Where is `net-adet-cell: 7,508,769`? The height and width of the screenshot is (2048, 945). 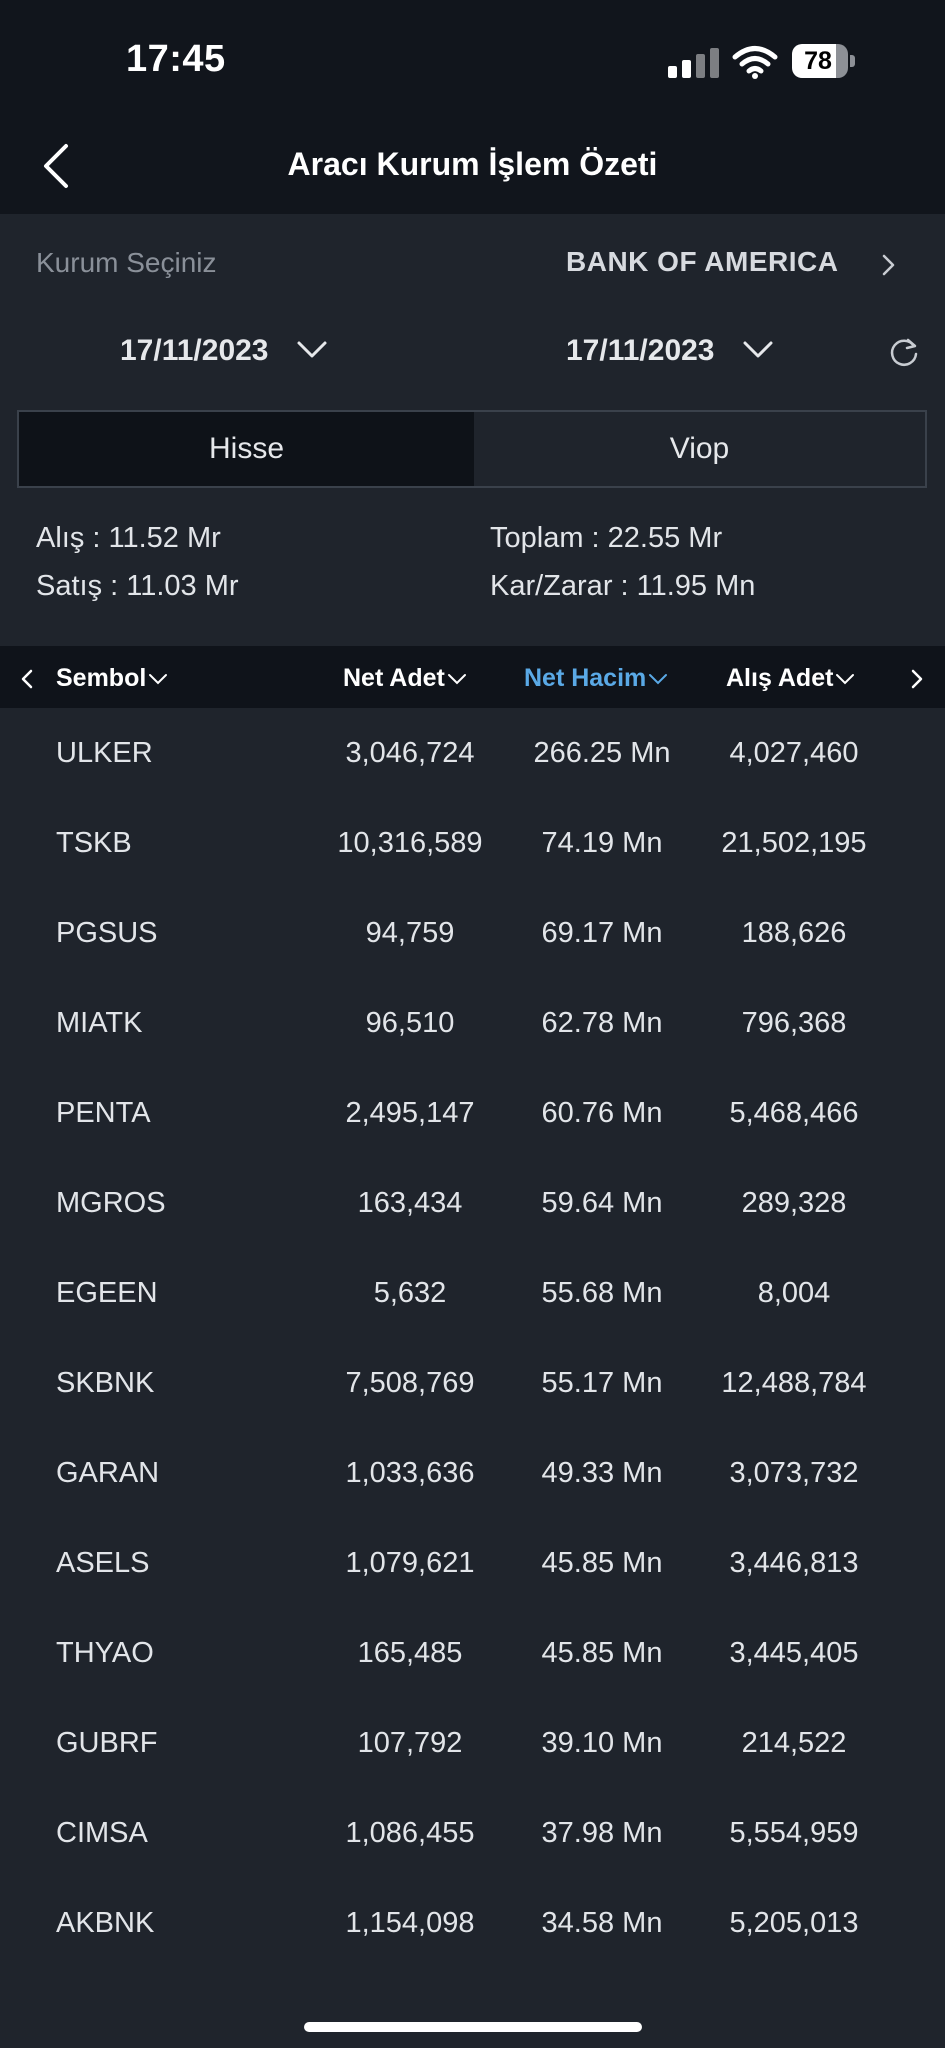
net-adet-cell: 7,508,769 is located at coordinates (410, 1383).